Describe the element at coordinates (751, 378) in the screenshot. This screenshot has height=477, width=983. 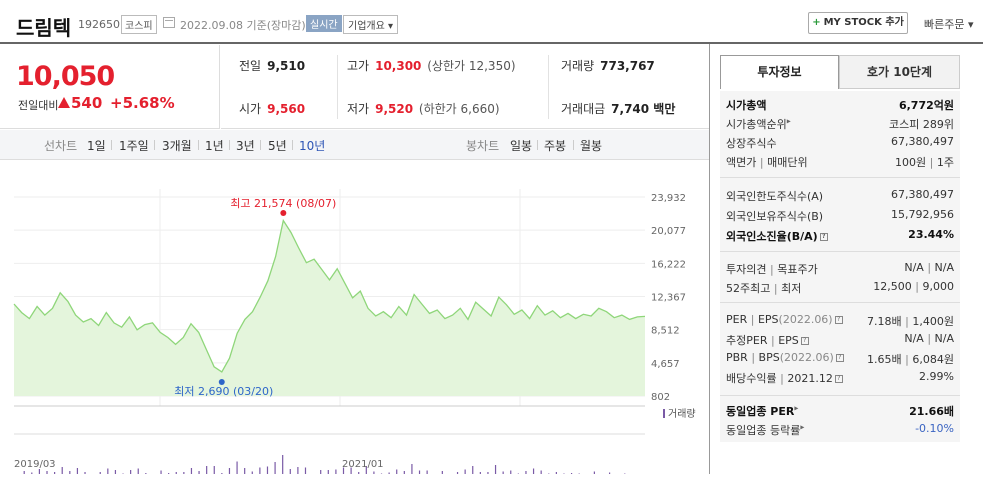
I see `dividend-label: 배당수익률` at that location.